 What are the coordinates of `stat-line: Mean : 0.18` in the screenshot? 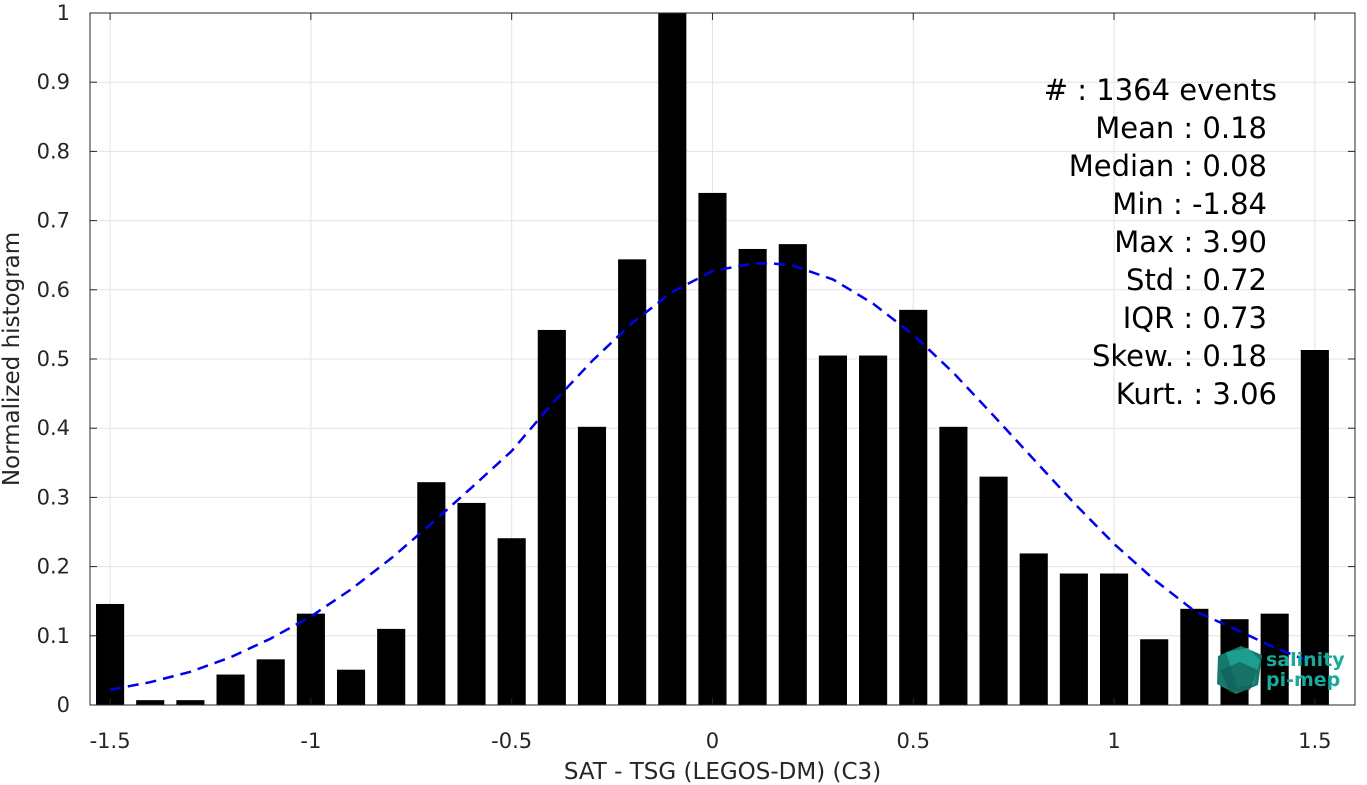 It's located at (1181, 128).